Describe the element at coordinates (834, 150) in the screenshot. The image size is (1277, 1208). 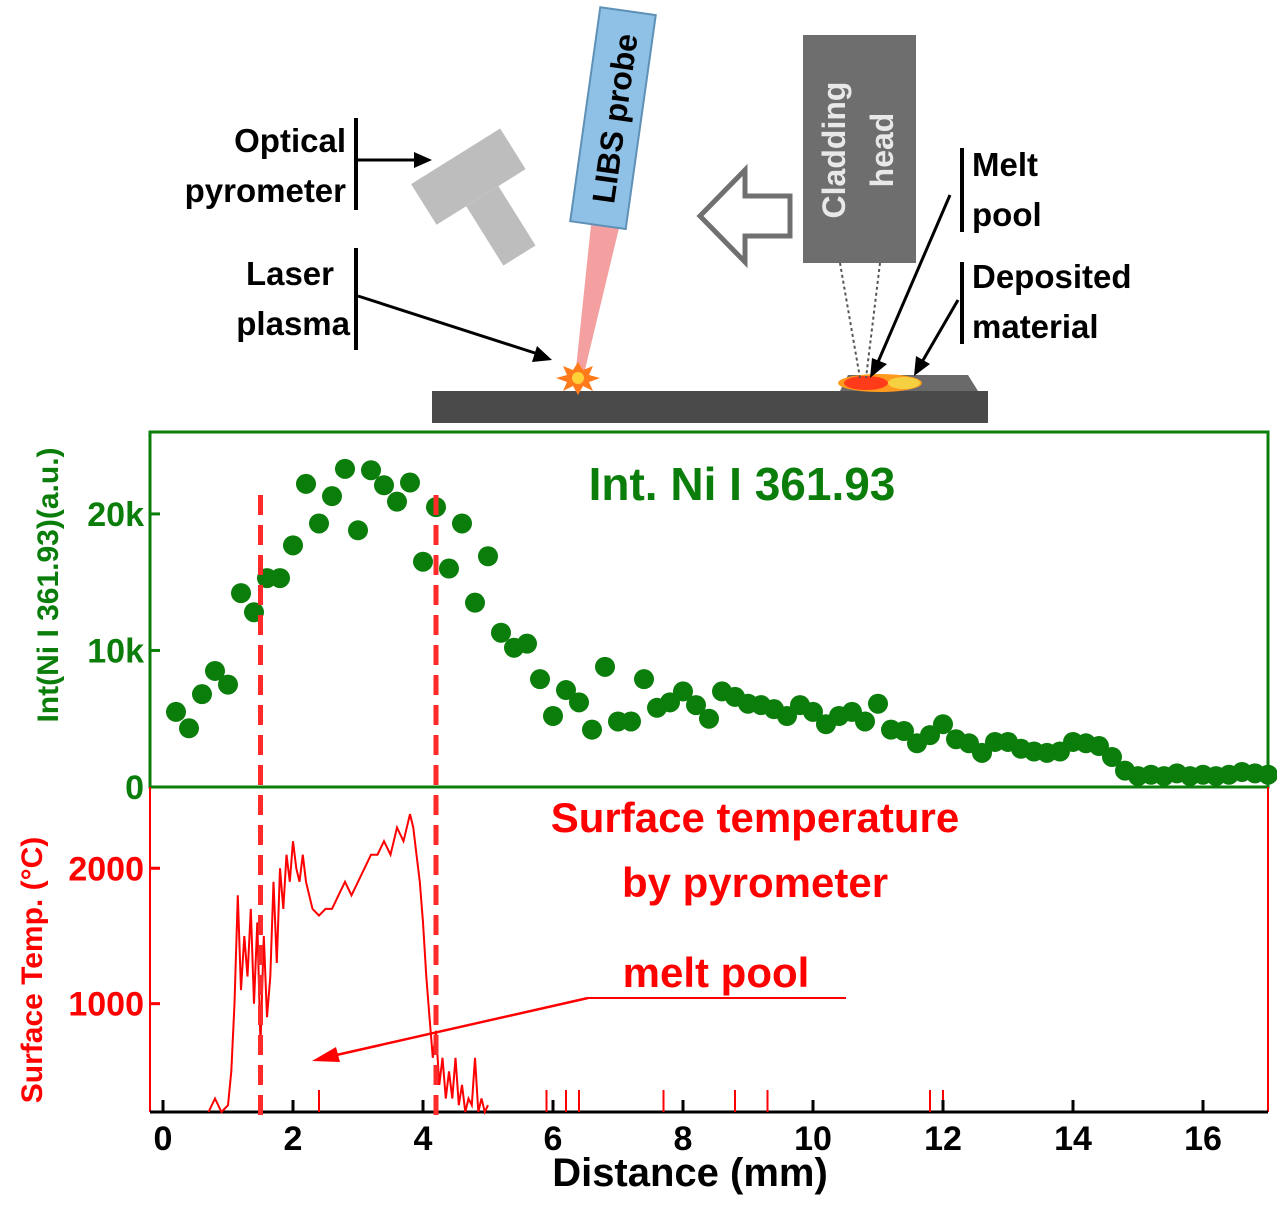
I see `cladding-head-label-line1: Cladding` at that location.